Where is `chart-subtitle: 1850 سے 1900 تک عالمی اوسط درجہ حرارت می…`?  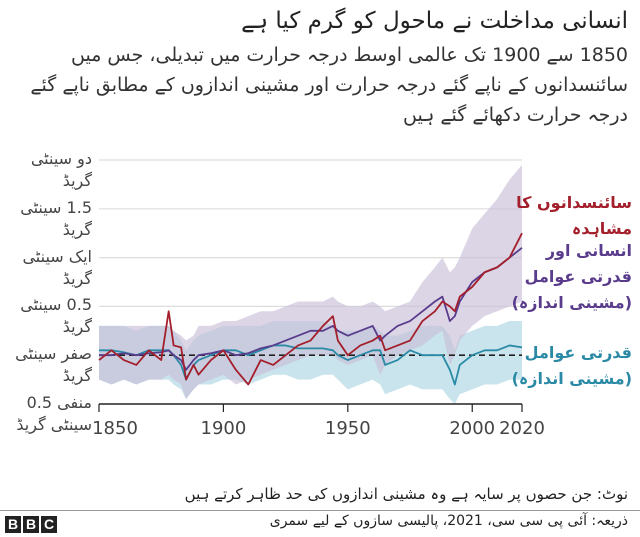
chart-subtitle: 1850 سے 1900 تک عالمی اوسط درجہ حرارت می… is located at coordinates (329, 85).